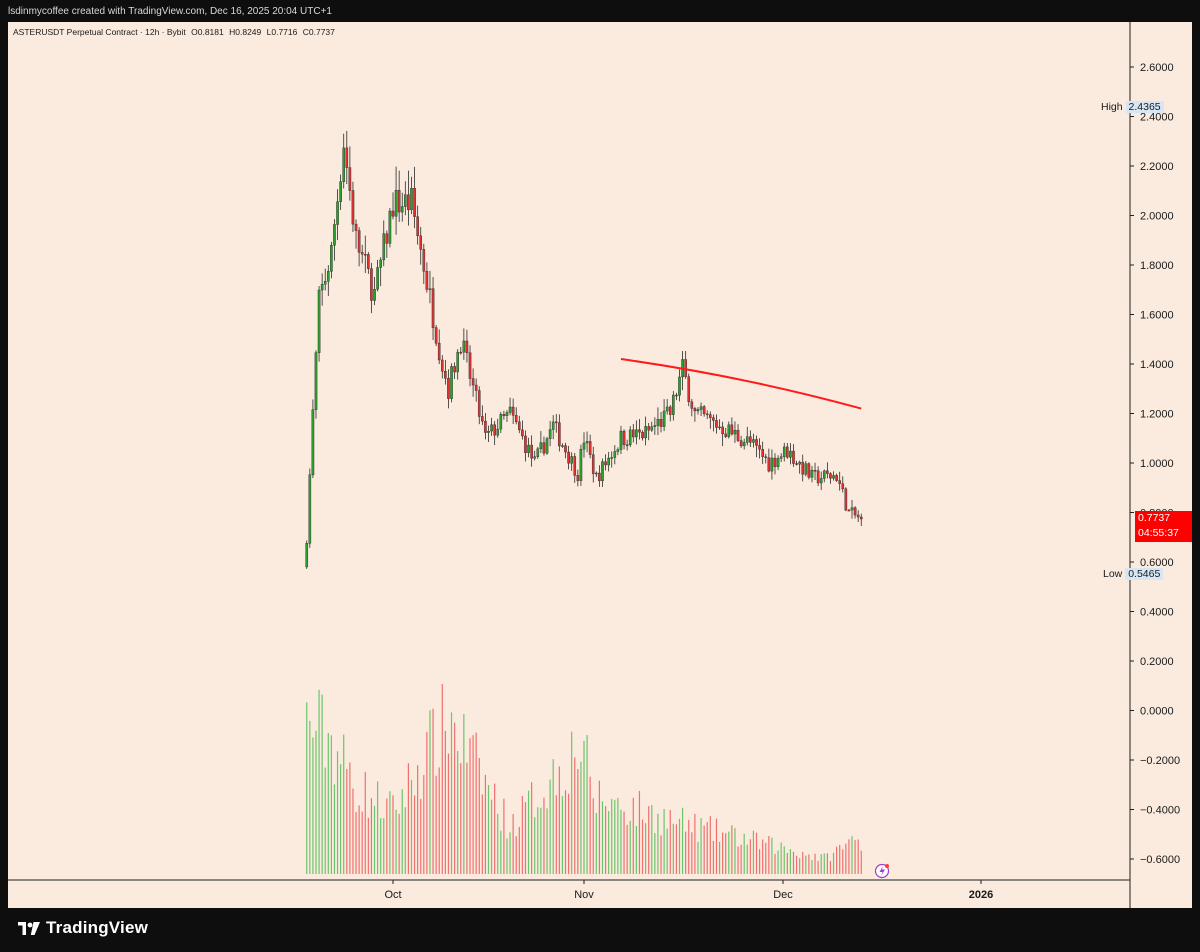 The width and height of the screenshot is (1200, 952). Describe the element at coordinates (1157, 464) in the screenshot. I see `price-tick-label: 1.0000` at that location.